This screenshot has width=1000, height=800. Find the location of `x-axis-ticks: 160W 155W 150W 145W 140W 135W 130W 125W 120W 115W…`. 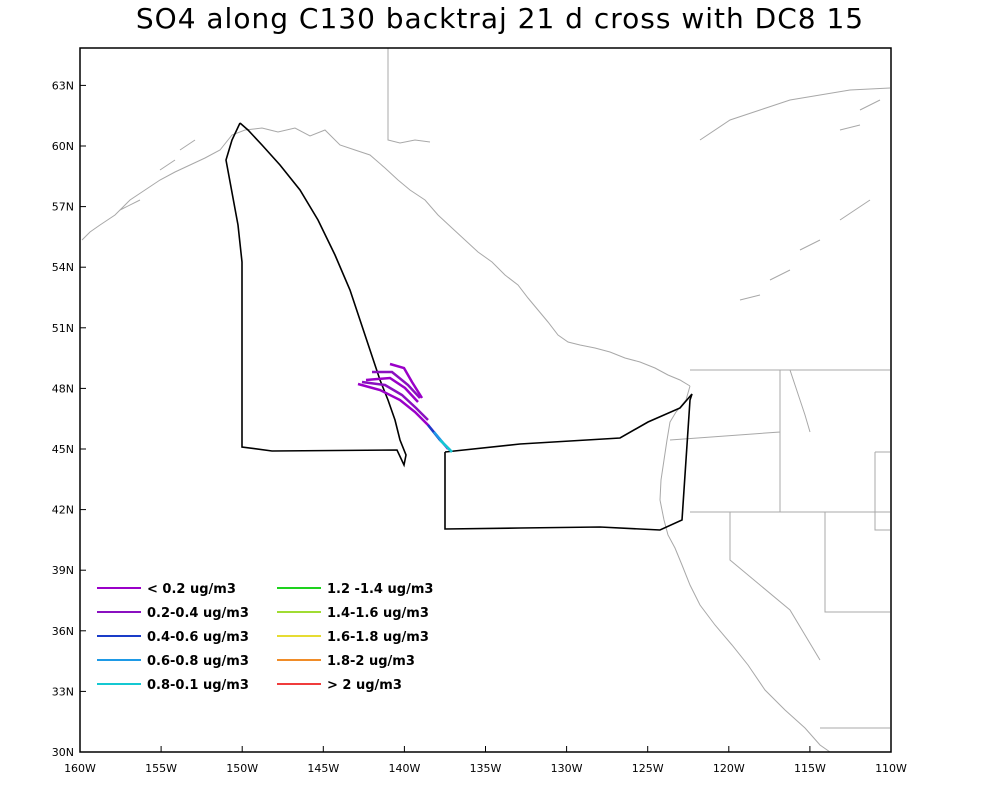

x-axis-ticks: 160W 155W 150W 145W 140W 135W 130W 125W 120W 115W… is located at coordinates (485, 760).